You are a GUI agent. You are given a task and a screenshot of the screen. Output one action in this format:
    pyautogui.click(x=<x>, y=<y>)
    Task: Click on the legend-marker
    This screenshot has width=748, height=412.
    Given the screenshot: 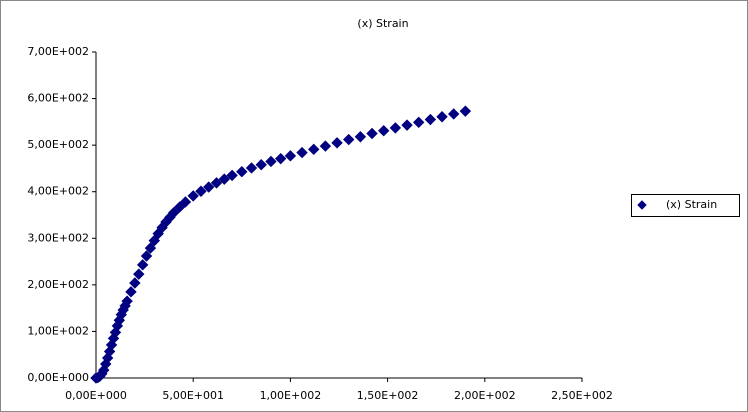 What is the action you would take?
    pyautogui.click(x=642, y=205)
    